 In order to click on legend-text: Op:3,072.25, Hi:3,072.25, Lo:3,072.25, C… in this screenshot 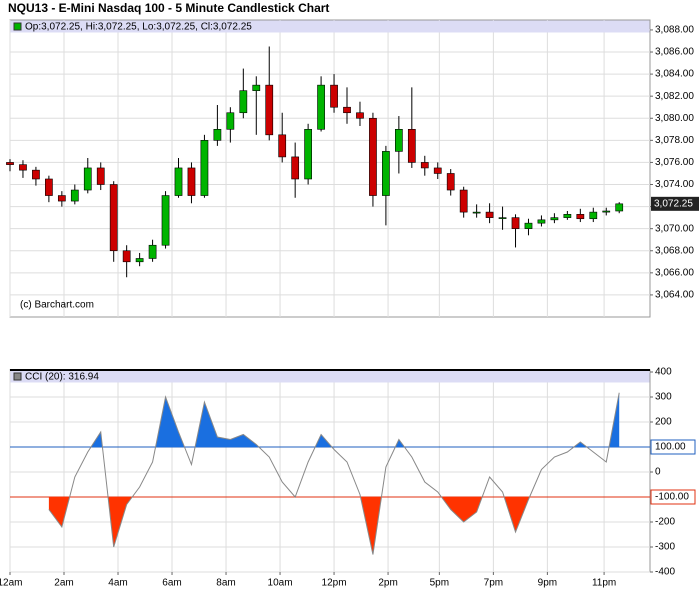, I will do `click(138, 27)`.